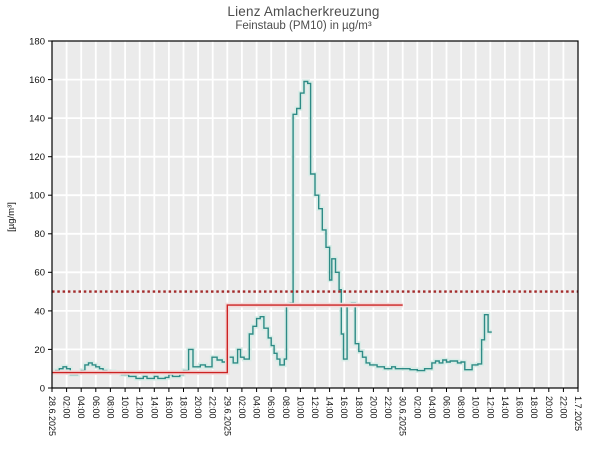 This screenshot has width=607, height=455. Describe the element at coordinates (52, 416) in the screenshot. I see `svg-text: 28.6.2025` at that location.